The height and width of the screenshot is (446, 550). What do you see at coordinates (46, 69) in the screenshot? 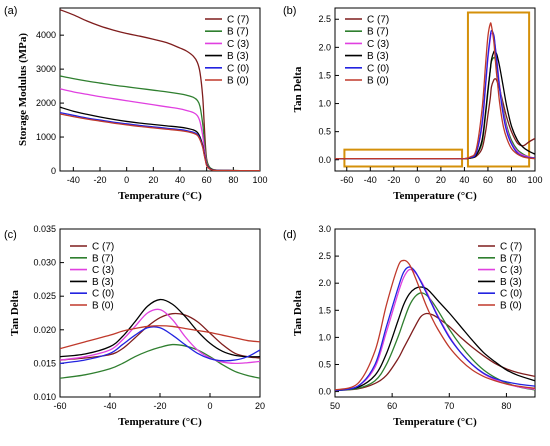
I see `y-tick-label: 3000` at bounding box center [46, 69].